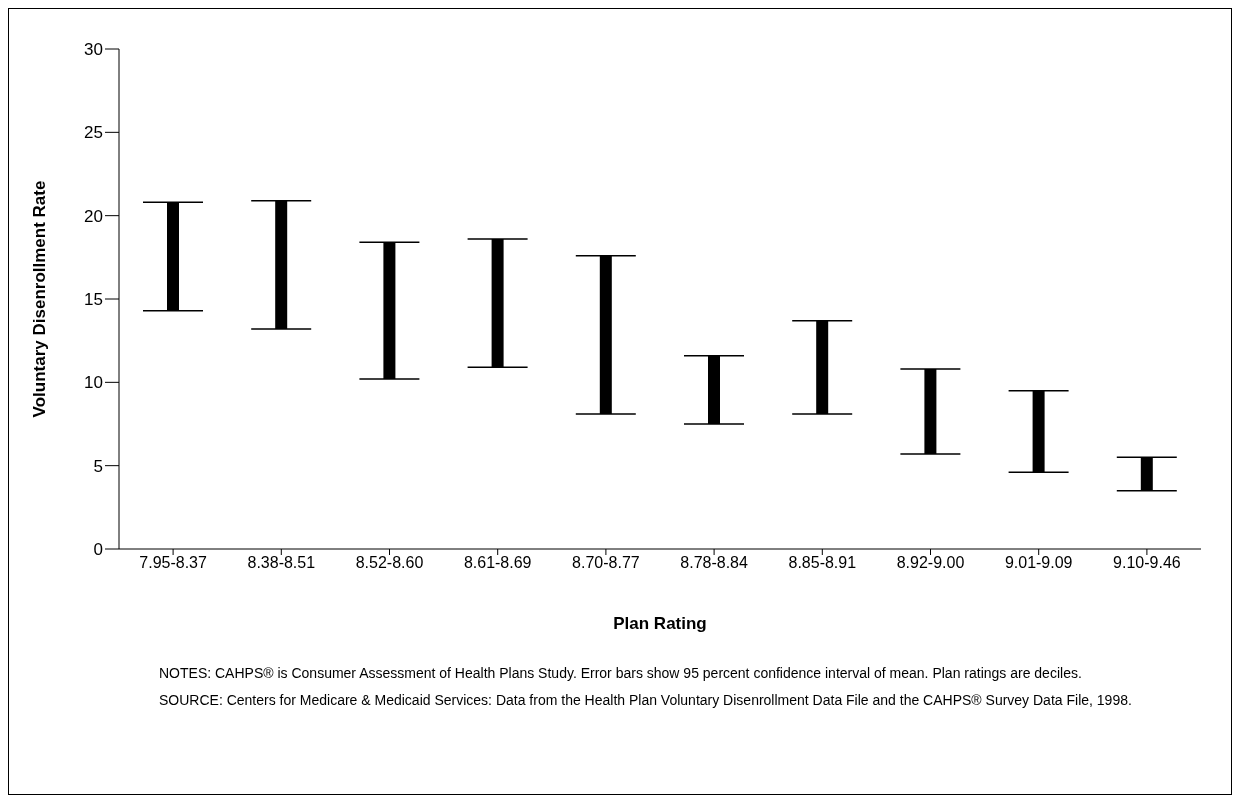 The image size is (1240, 803). What do you see at coordinates (497, 563) in the screenshot?
I see `x-tick-label: 8.61-8.69` at bounding box center [497, 563].